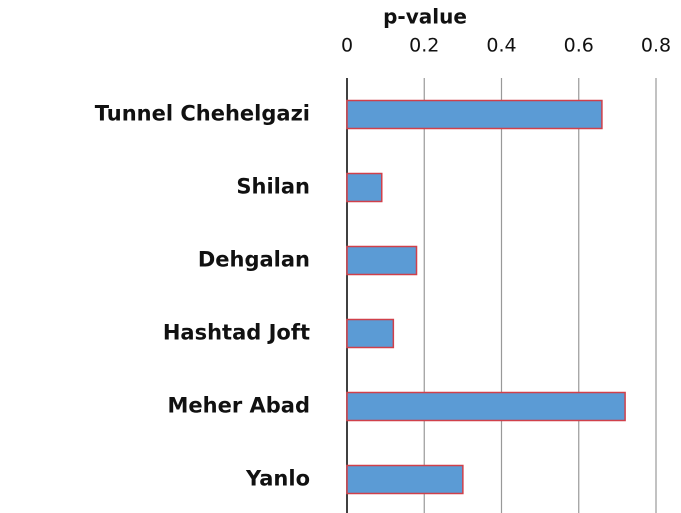 The image size is (681, 513). What do you see at coordinates (424, 46) in the screenshot?
I see `x-tick-label: 0.2` at bounding box center [424, 46].